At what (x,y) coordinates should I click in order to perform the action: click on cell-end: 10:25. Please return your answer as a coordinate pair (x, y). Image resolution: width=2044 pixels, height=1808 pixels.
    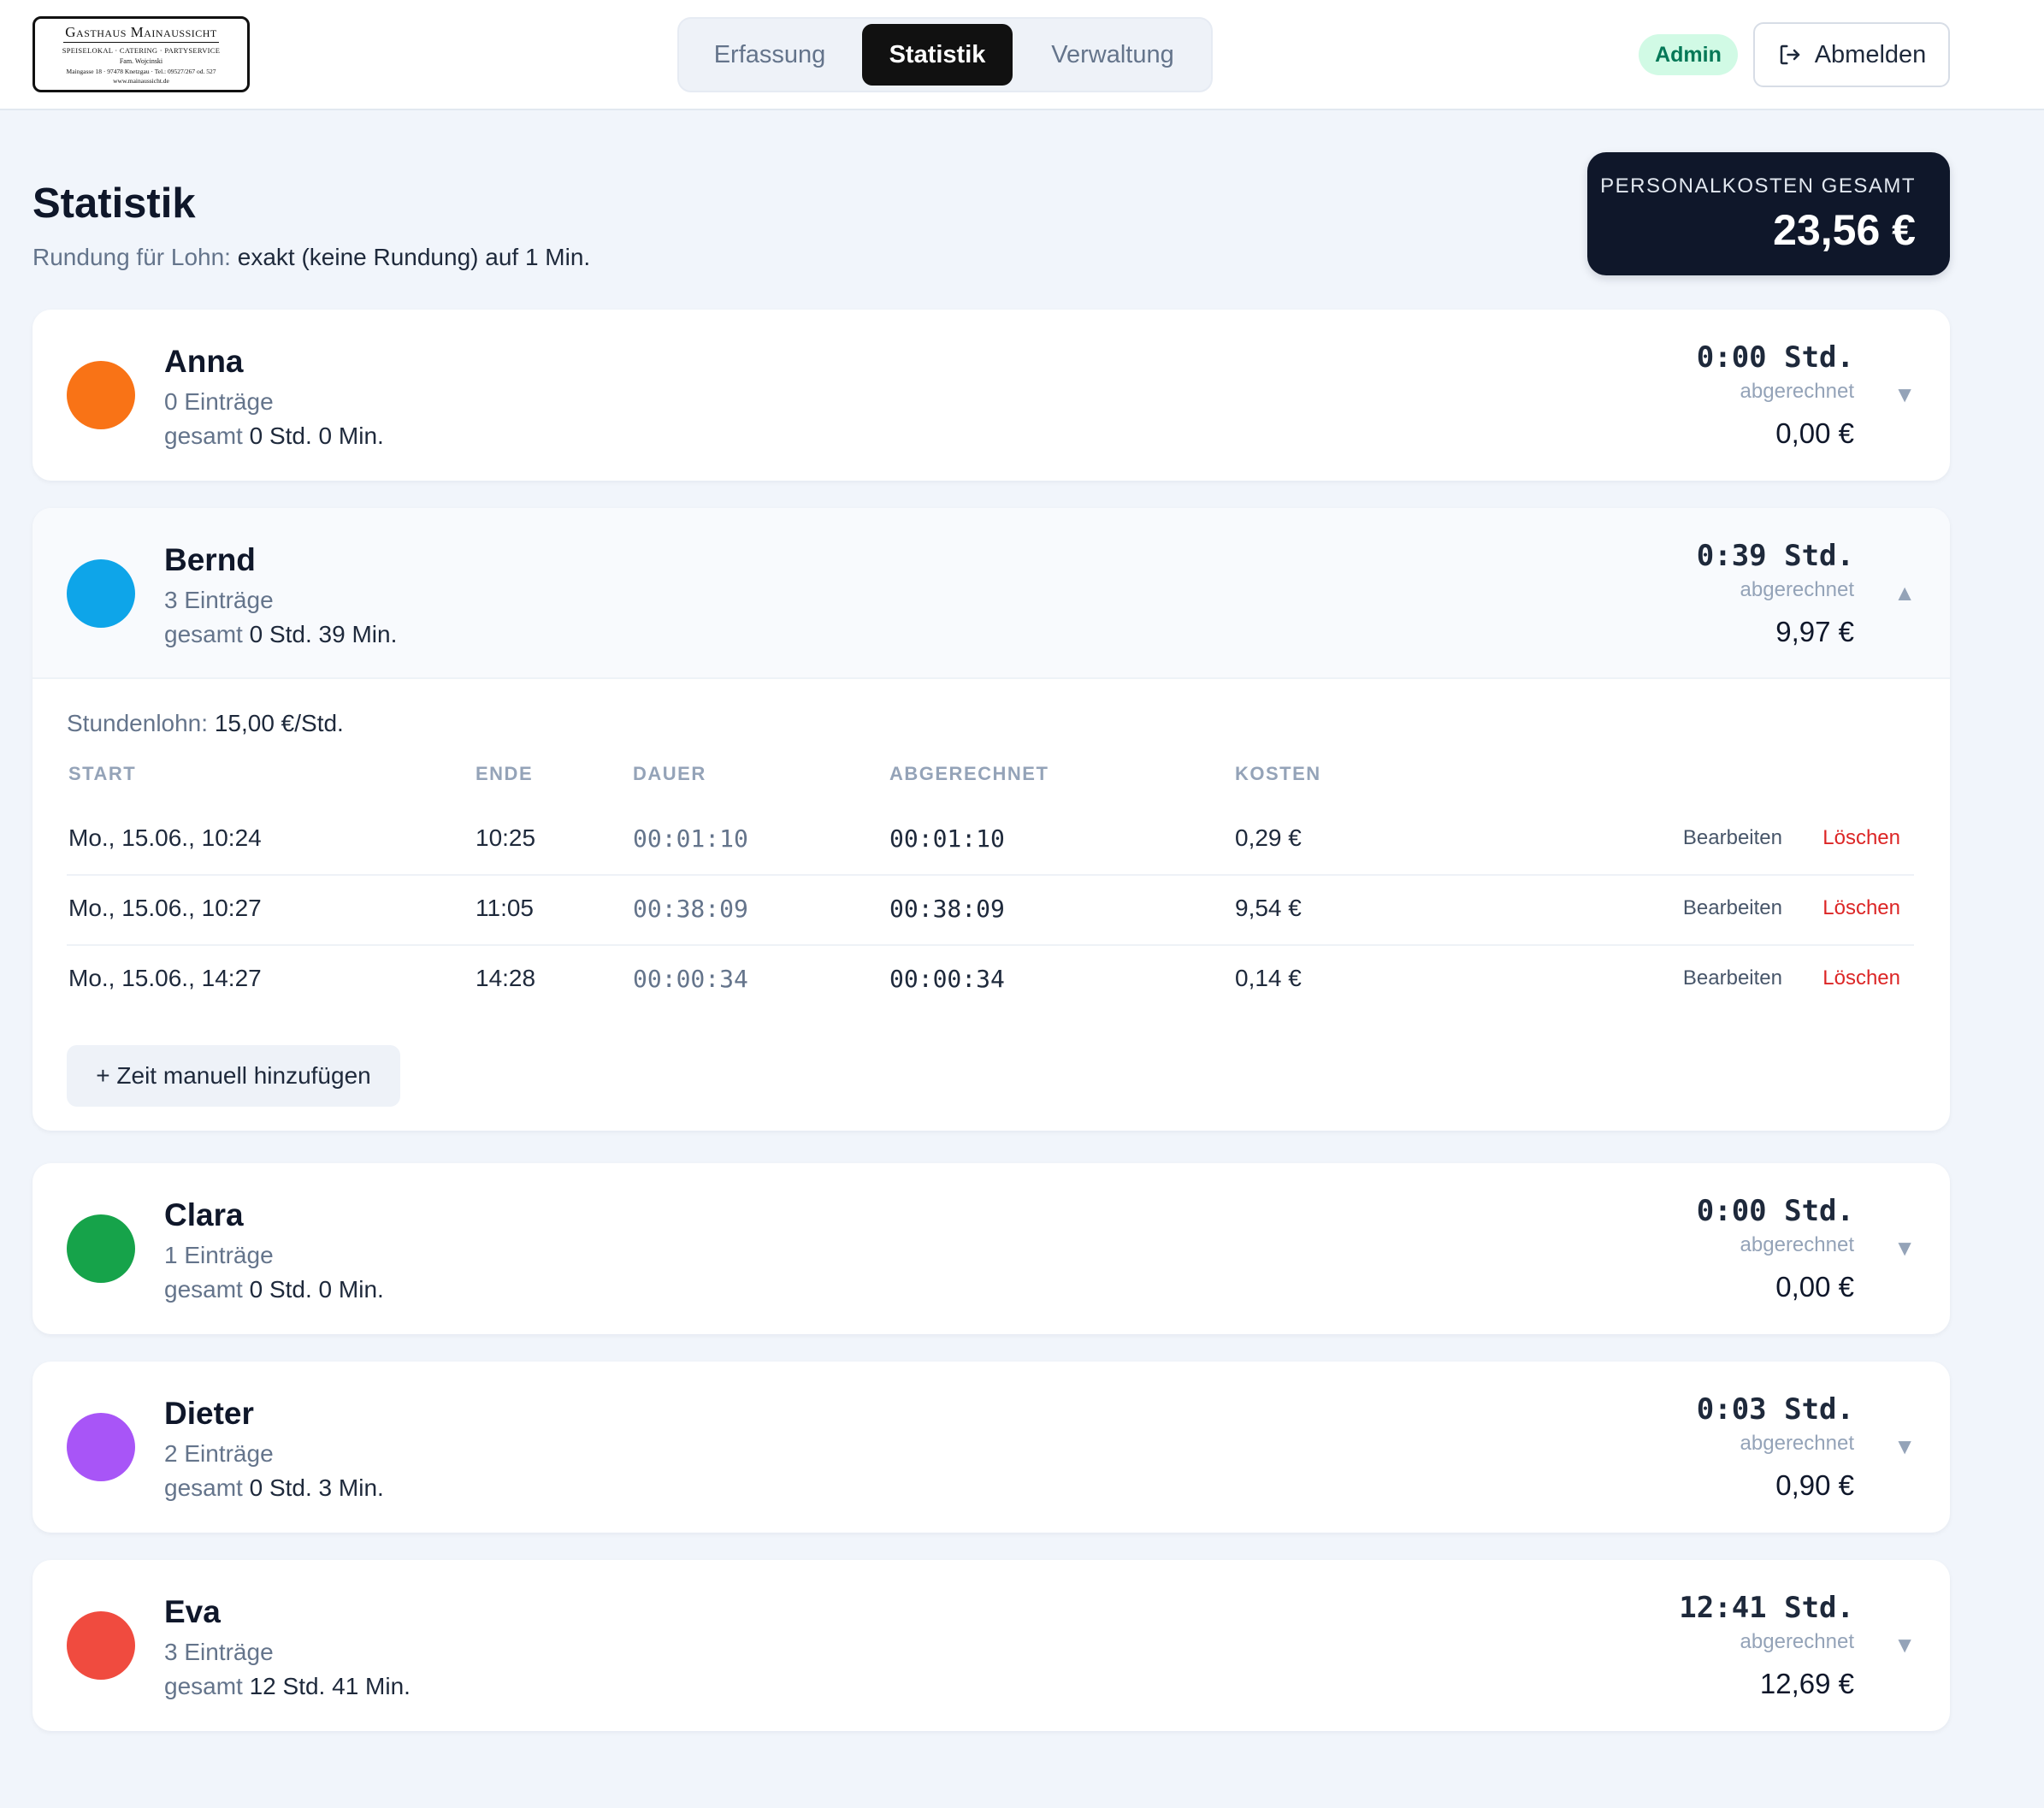
    Looking at the image, I should click on (506, 837).